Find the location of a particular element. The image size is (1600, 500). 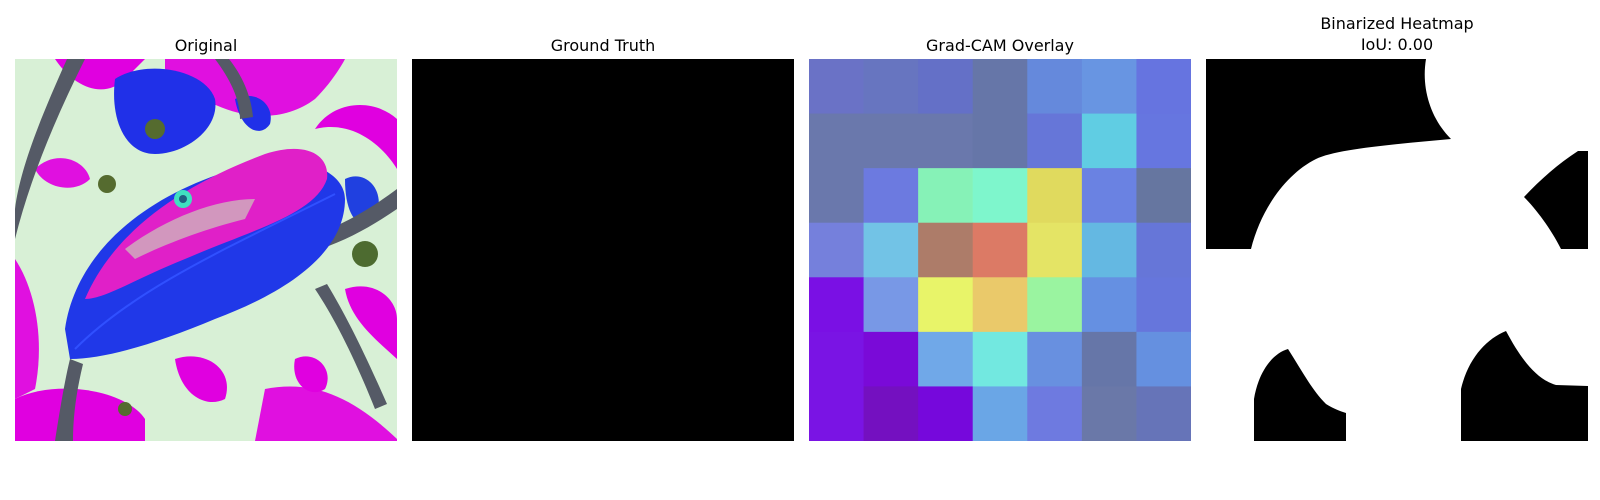

binarized-heatmap-title-line: Binarized Heatmap is located at coordinates (1397, 23).